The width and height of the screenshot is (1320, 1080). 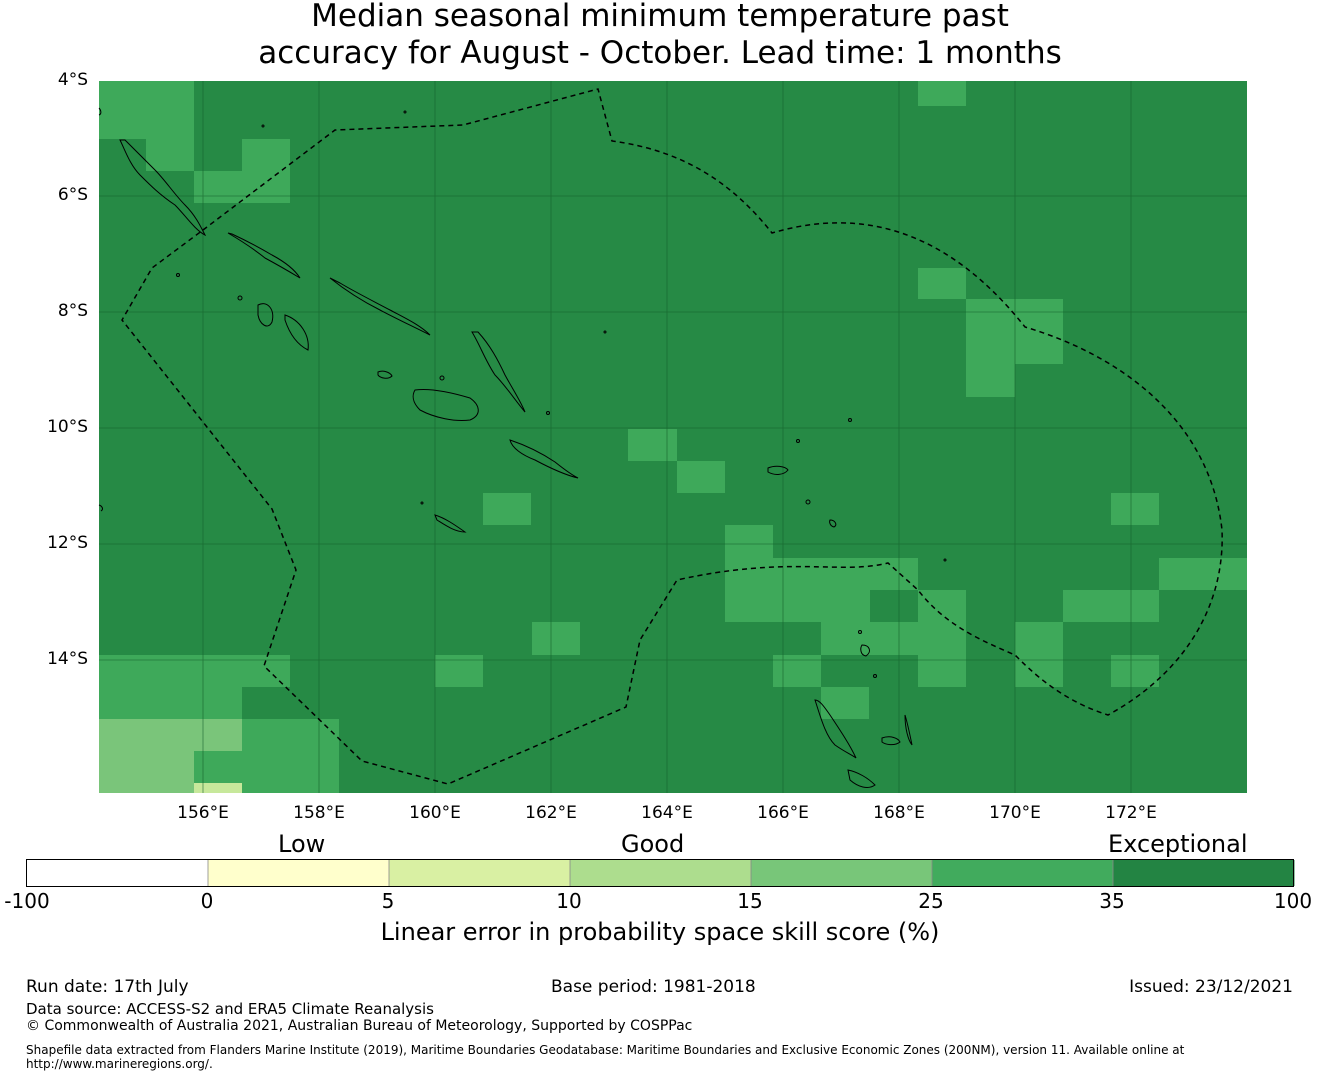 What do you see at coordinates (27, 901) in the screenshot?
I see `colorbar-tick: -100` at bounding box center [27, 901].